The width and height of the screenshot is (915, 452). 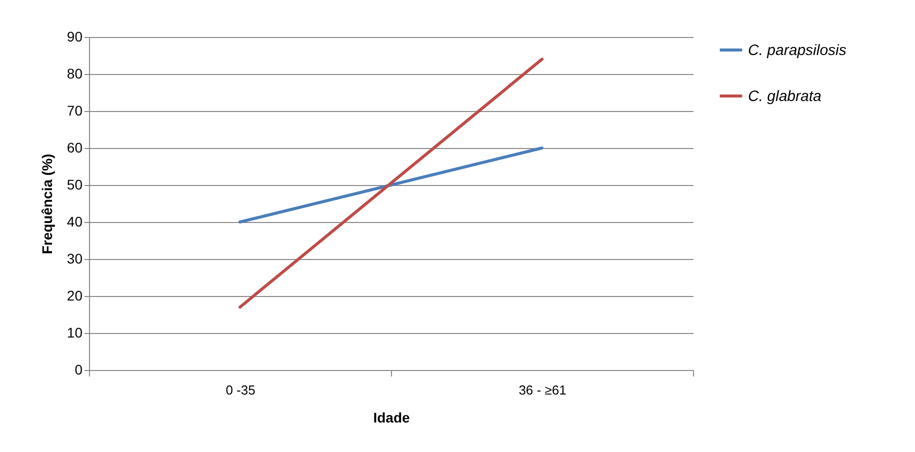 What do you see at coordinates (46, 204) in the screenshot?
I see `y-axis-title: Frequência (%)` at bounding box center [46, 204].